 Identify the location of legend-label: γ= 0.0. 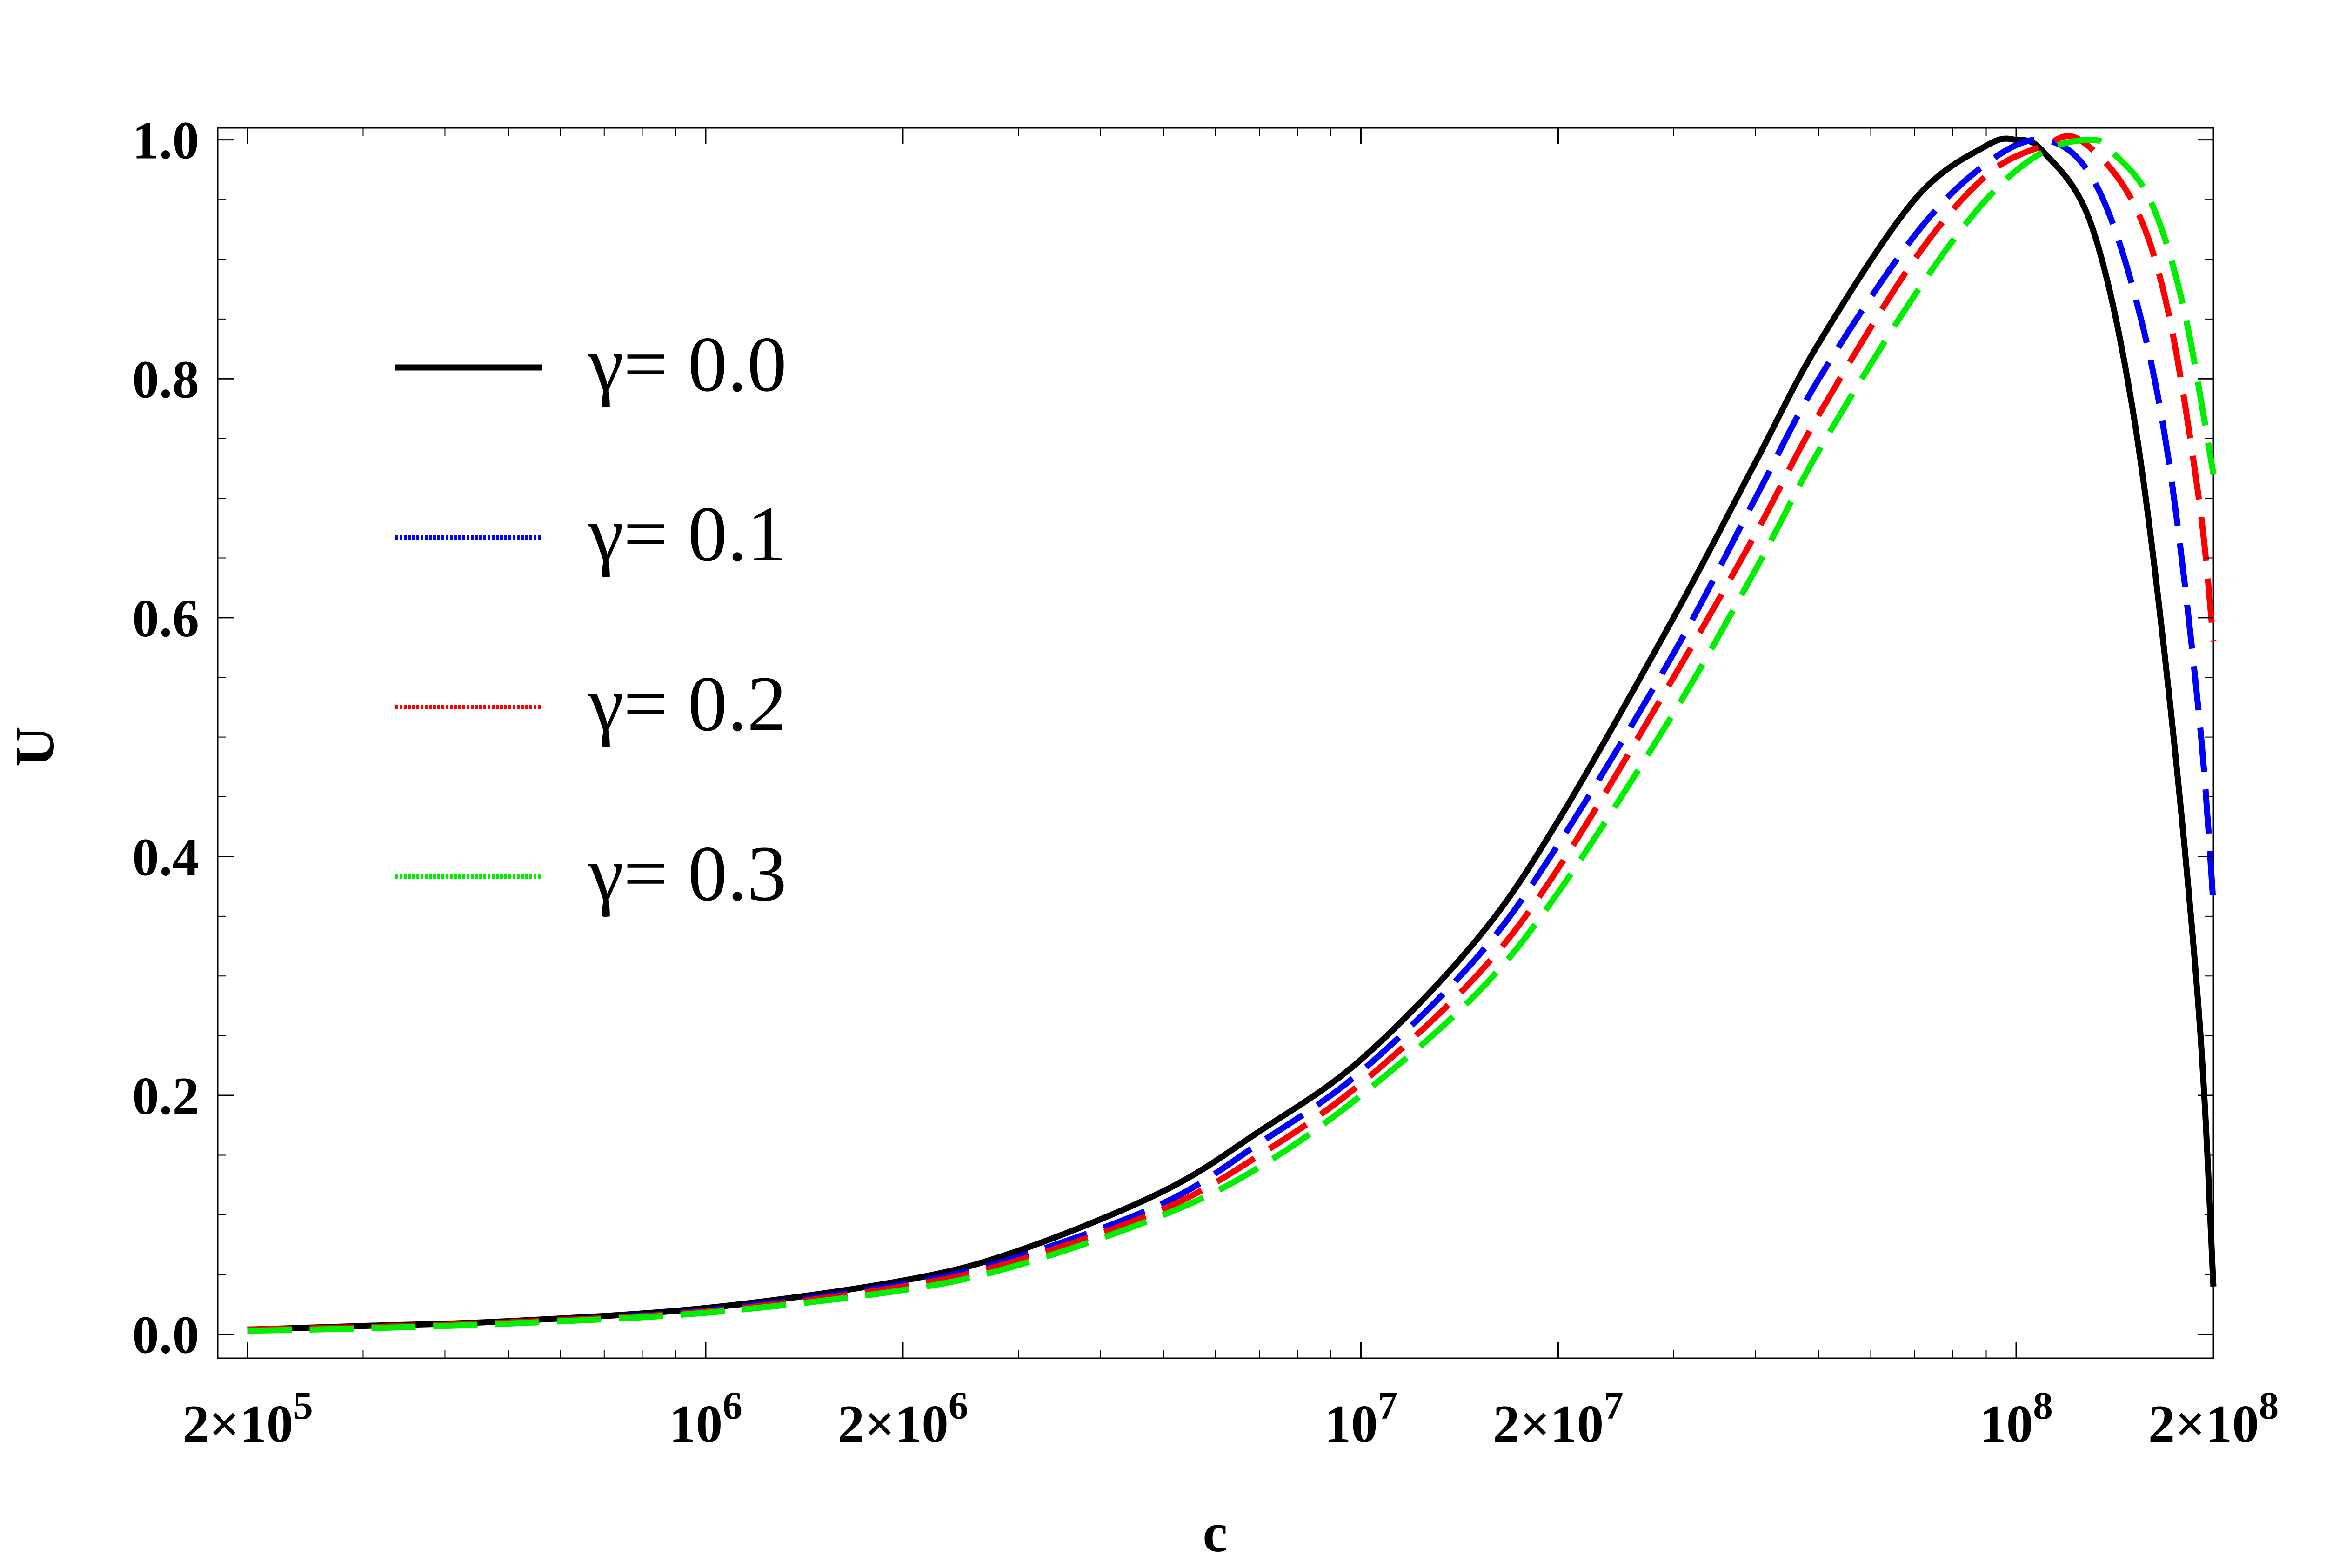
(687, 364).